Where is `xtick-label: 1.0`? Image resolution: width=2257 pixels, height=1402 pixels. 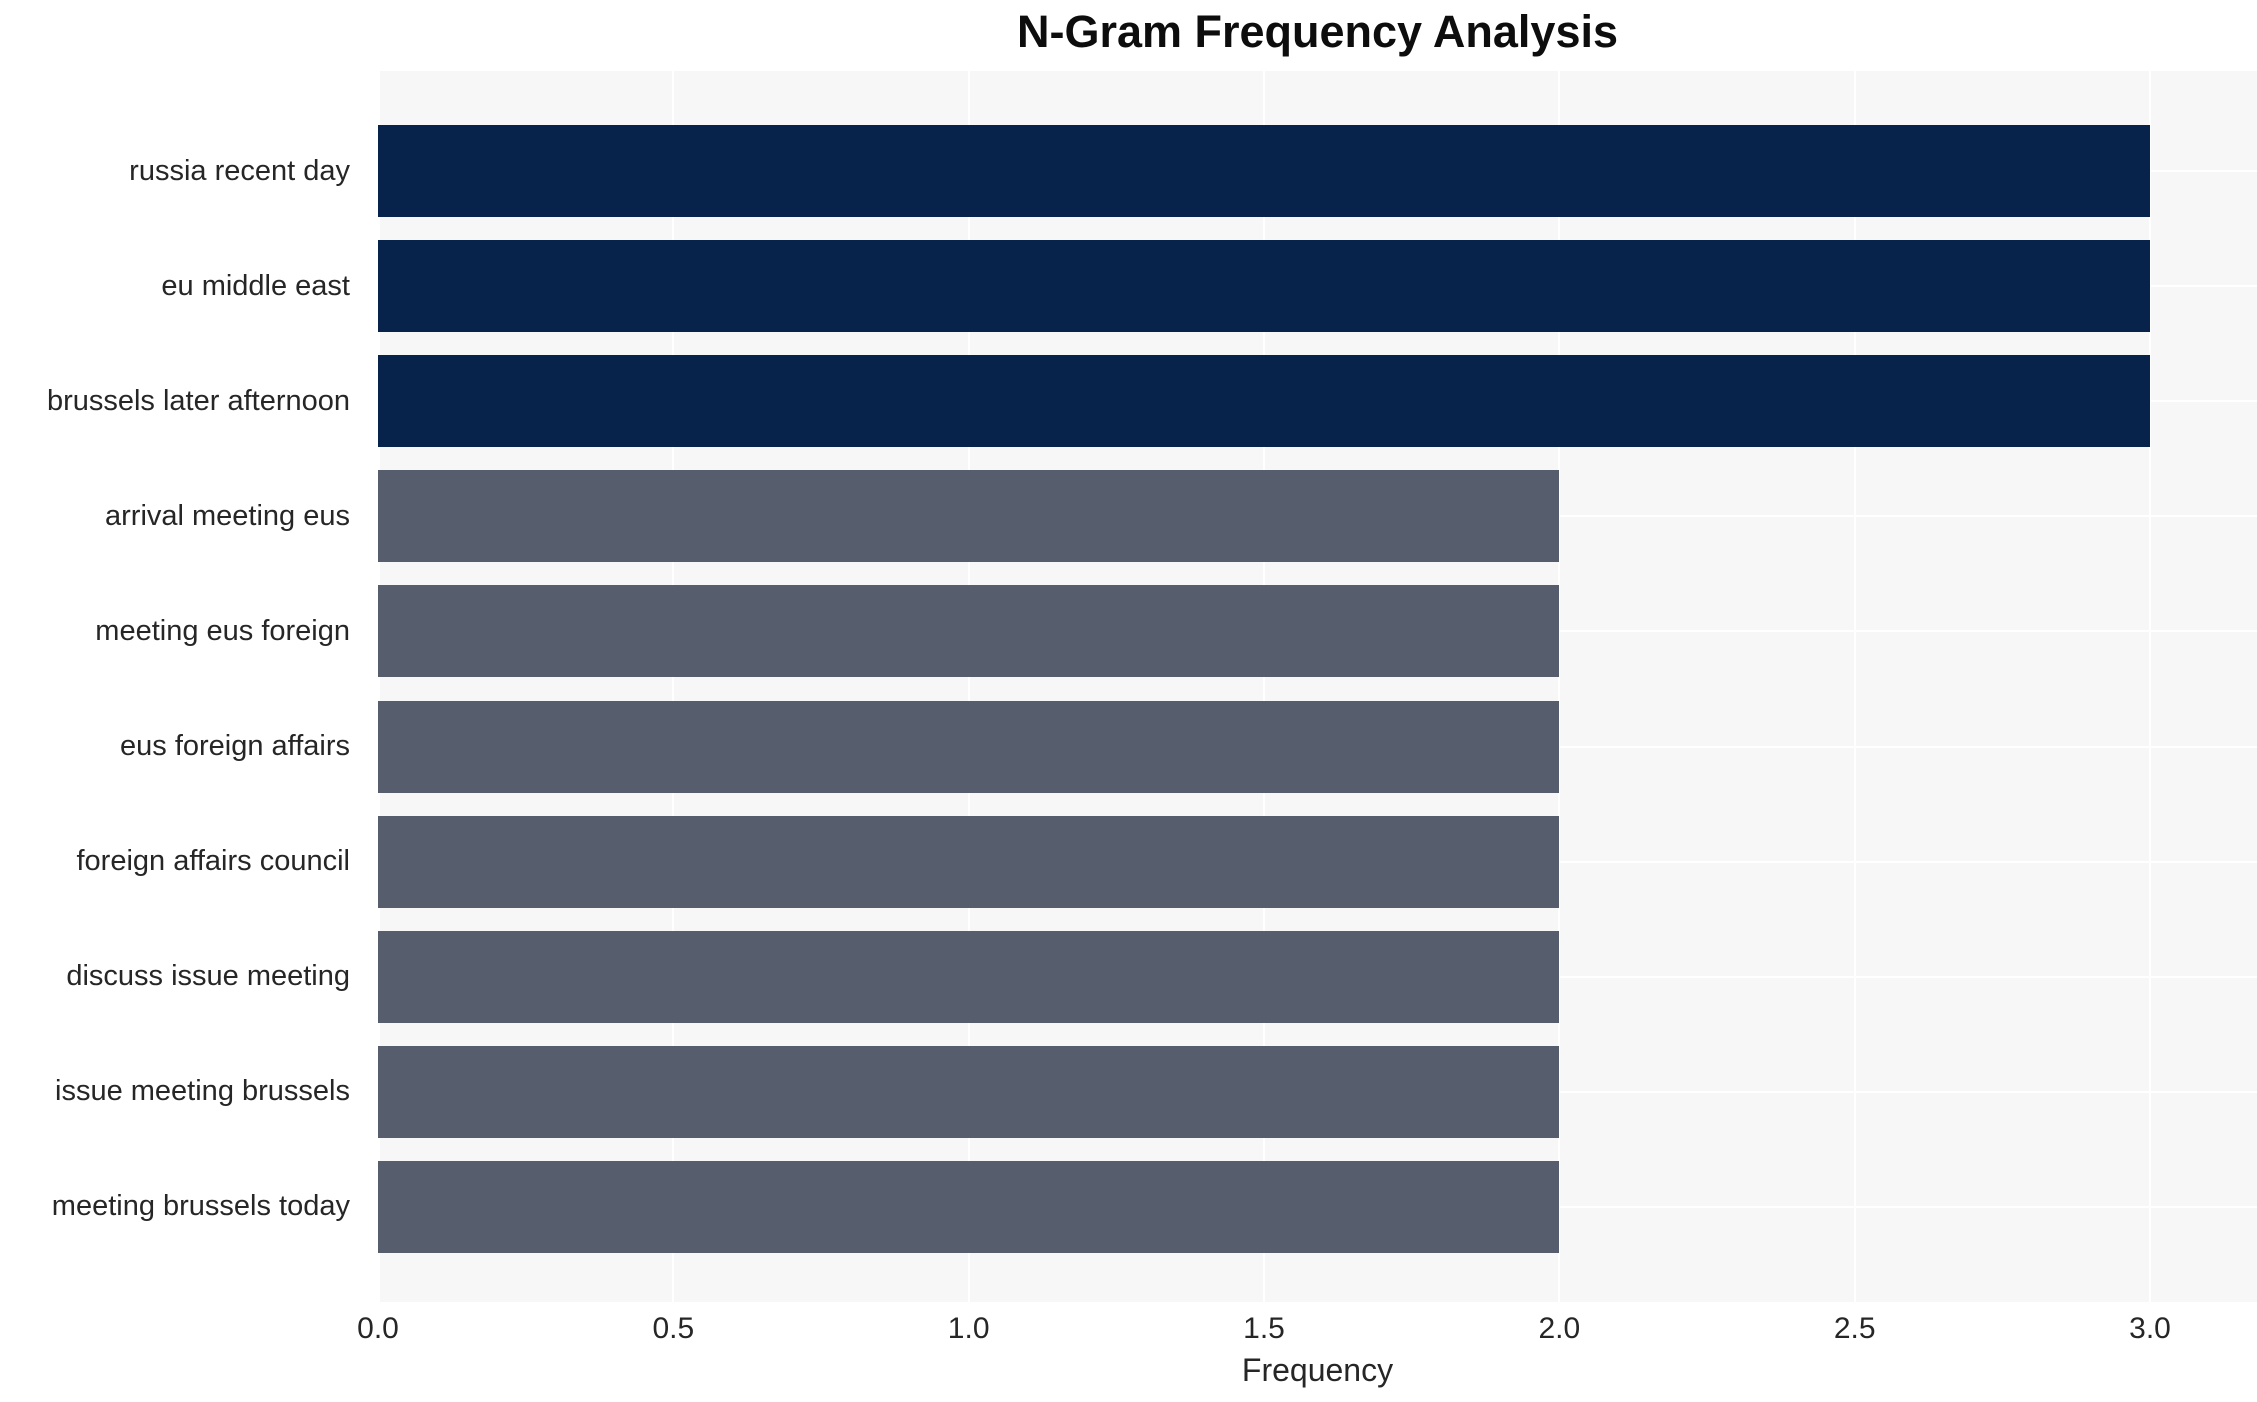 xtick-label: 1.0 is located at coordinates (968, 1328).